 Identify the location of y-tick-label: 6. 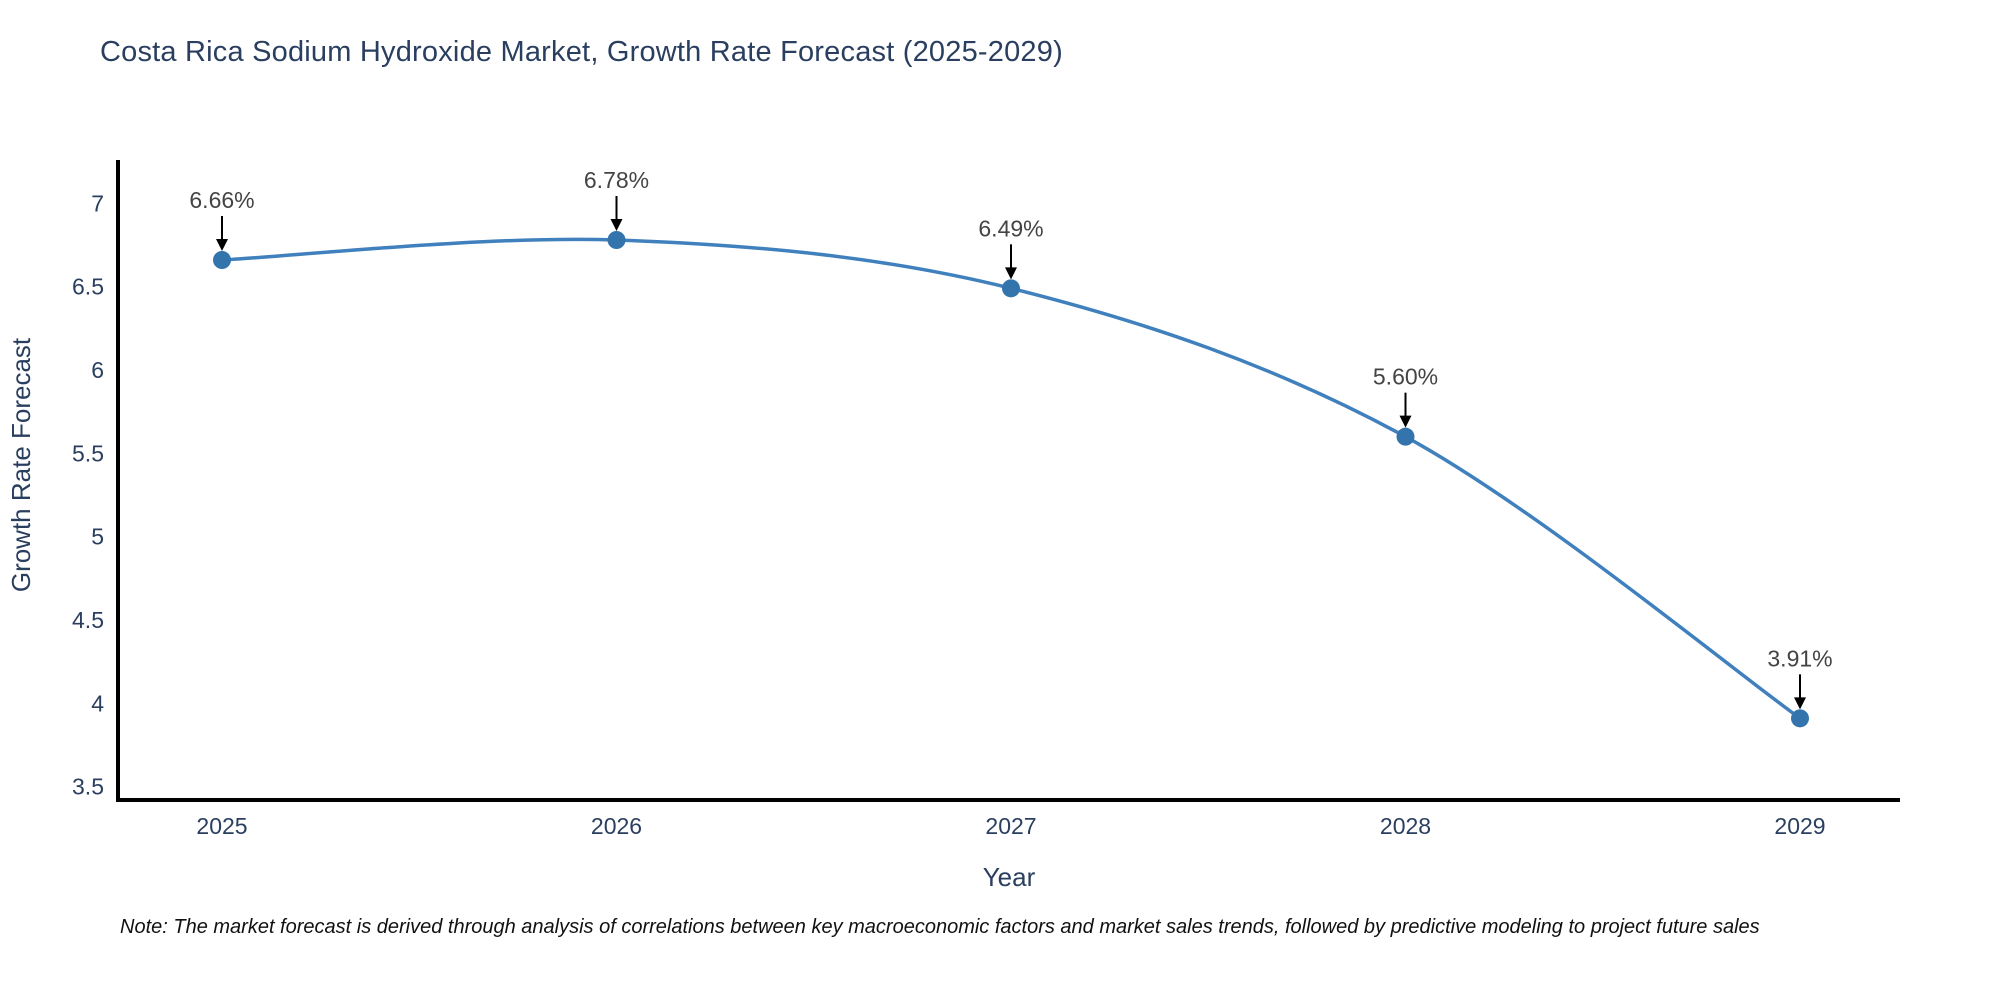
(97, 370).